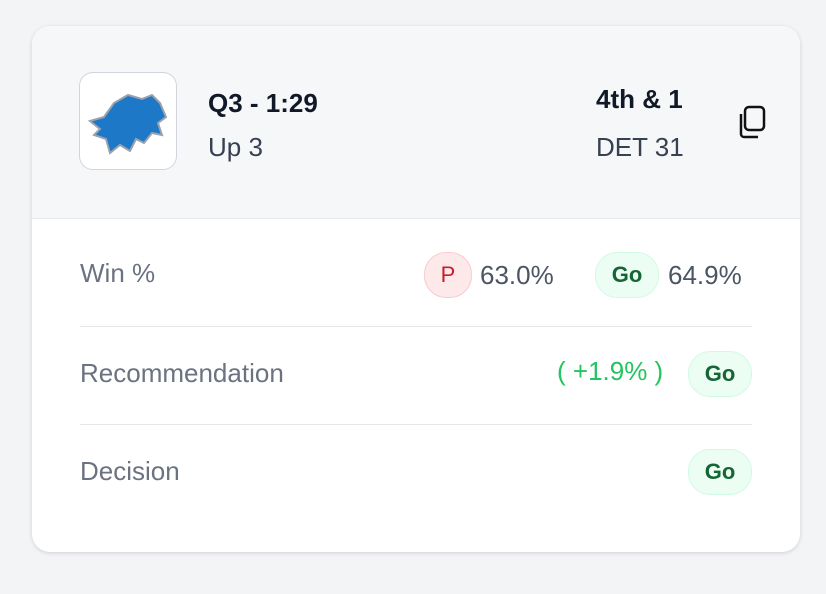 The image size is (826, 594). I want to click on team-logo, so click(128, 121).